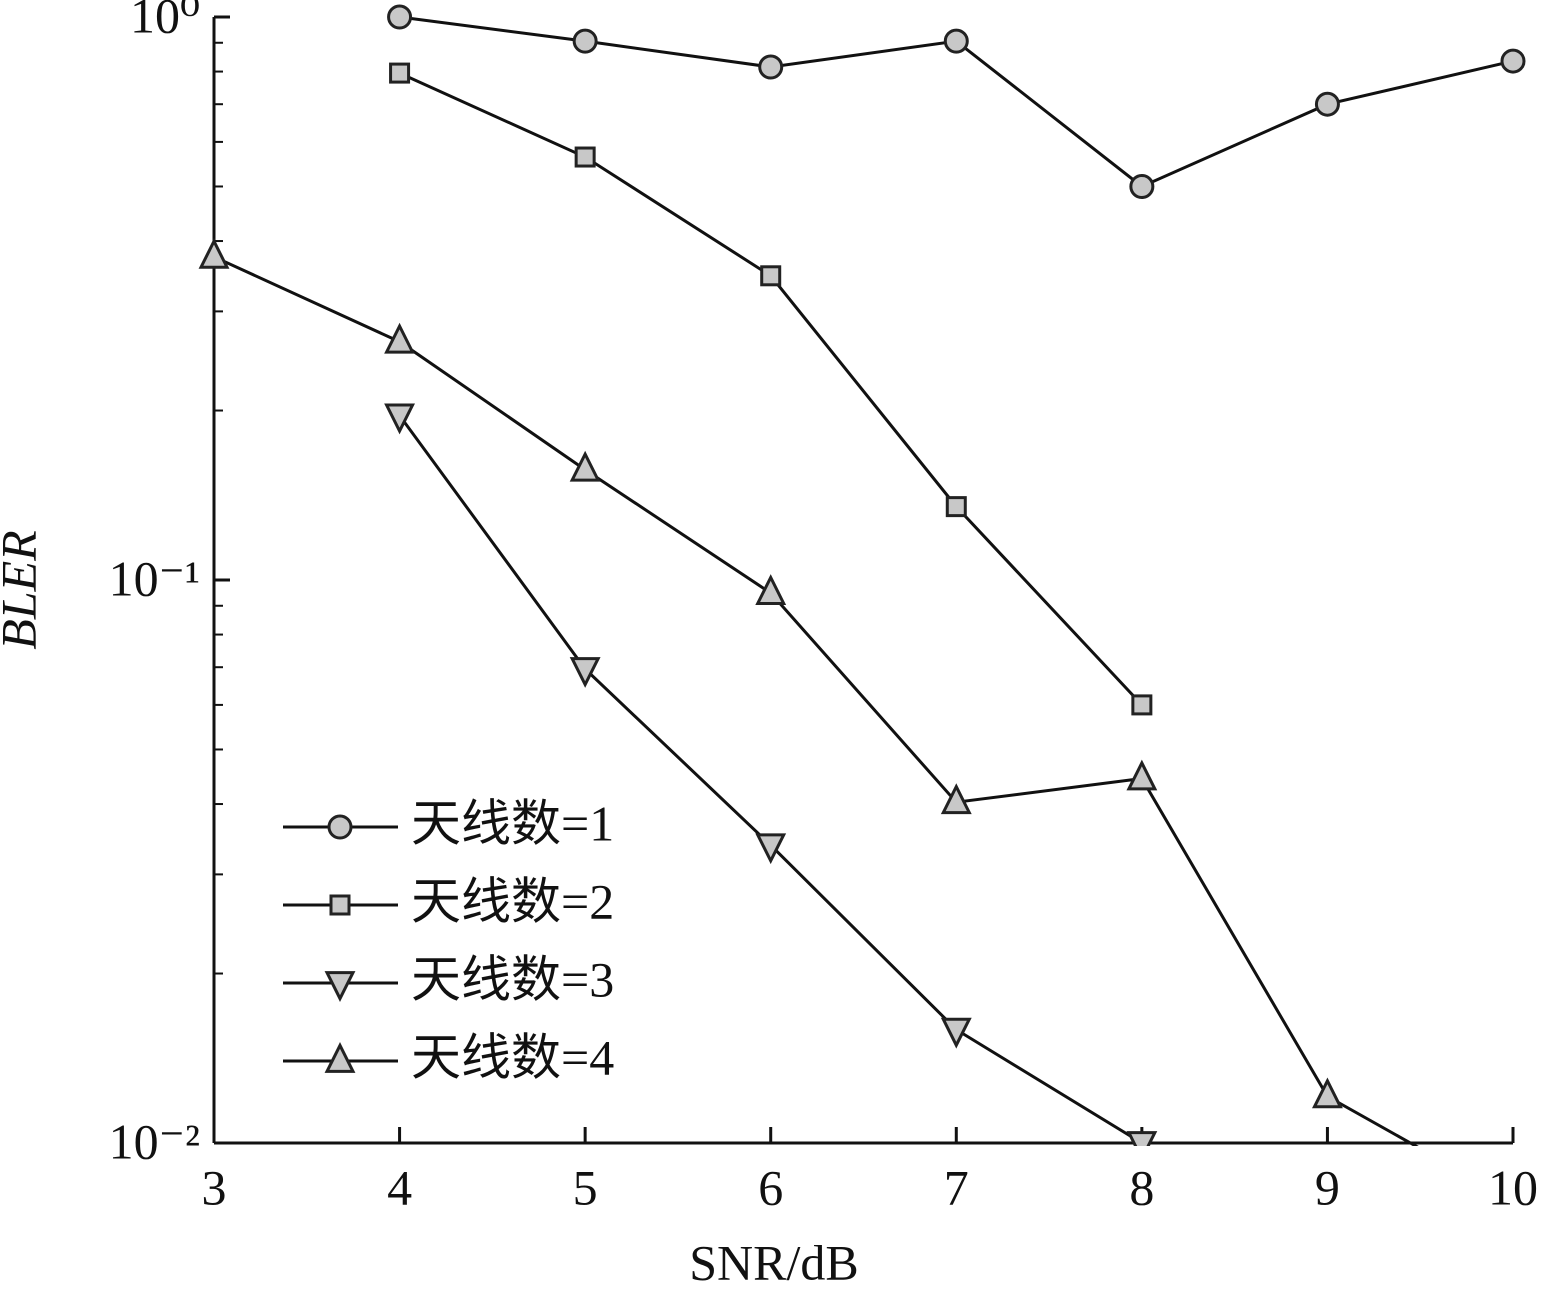  What do you see at coordinates (774, 1262) in the screenshot?
I see `x-axis-label: SNR/dB` at bounding box center [774, 1262].